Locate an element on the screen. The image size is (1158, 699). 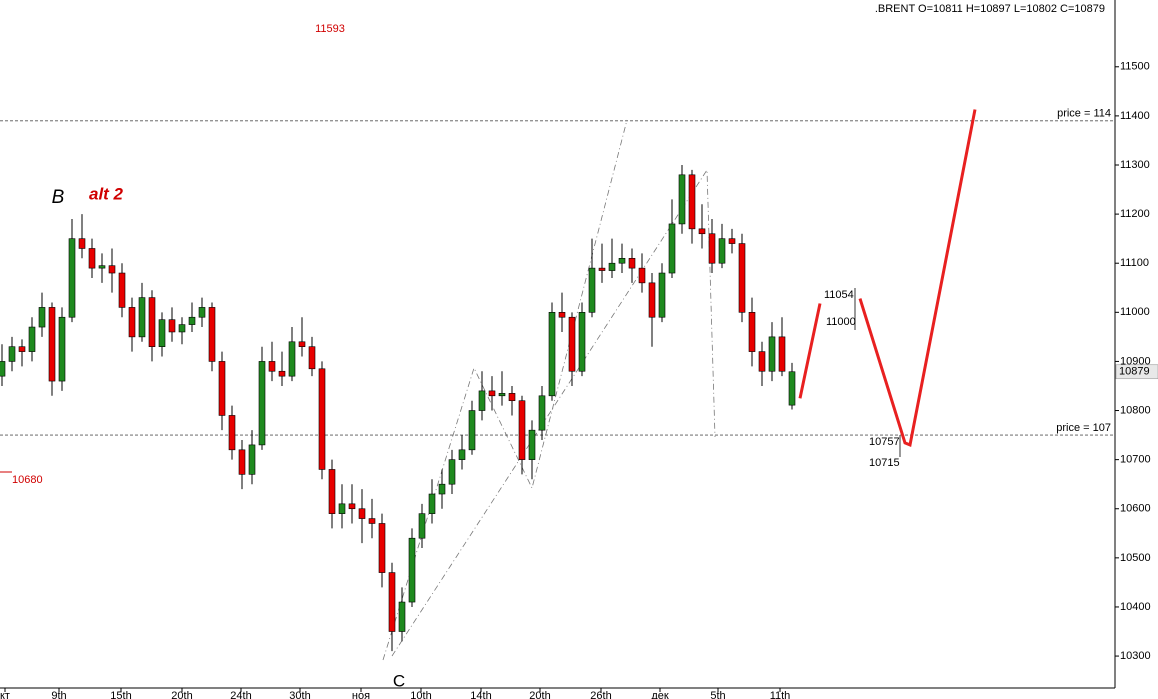
target-label: 11000 is located at coordinates (841, 322).